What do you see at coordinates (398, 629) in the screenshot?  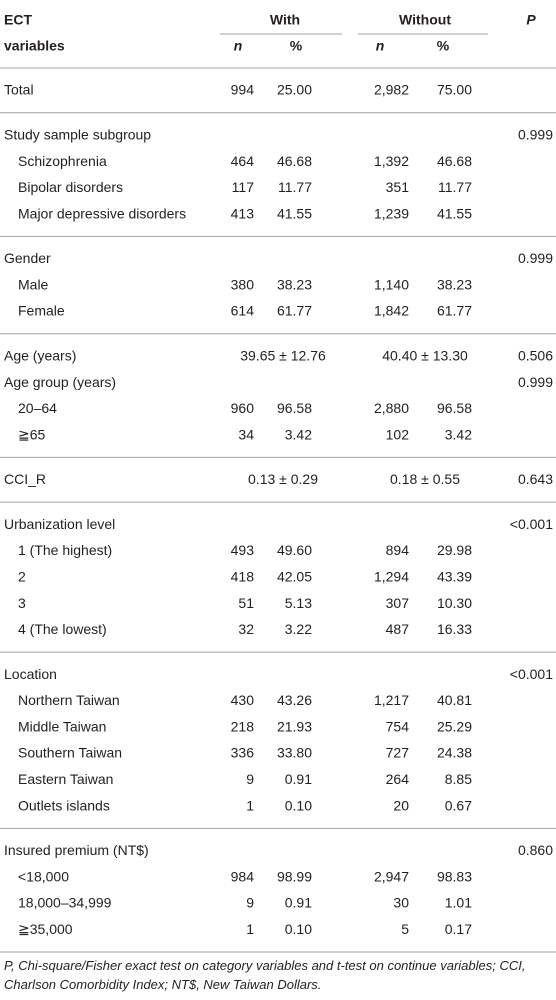 I see `cell: 487` at bounding box center [398, 629].